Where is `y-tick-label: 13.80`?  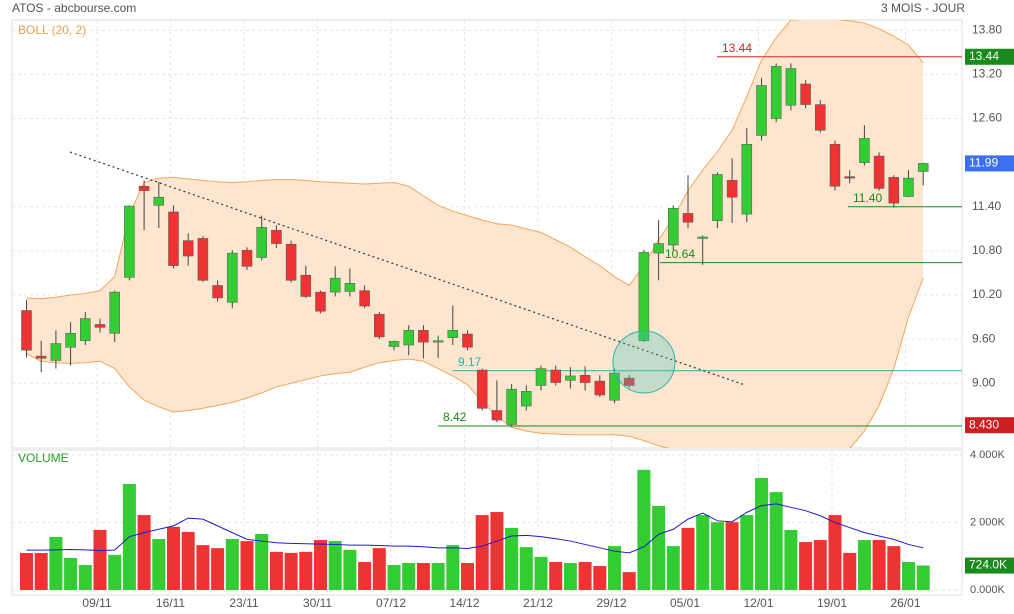
y-tick-label: 13.80 is located at coordinates (987, 29).